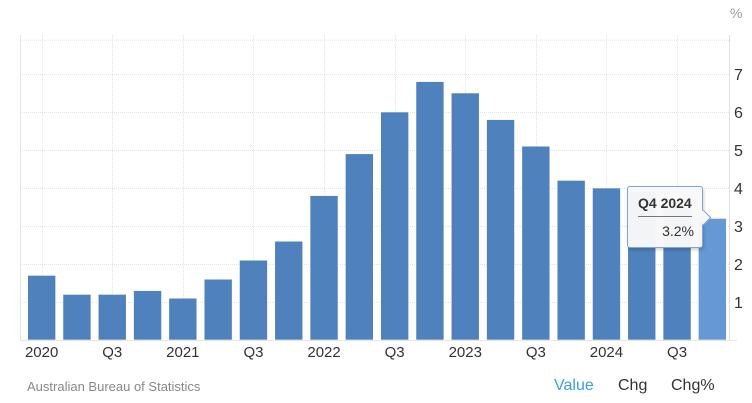  What do you see at coordinates (77, 317) in the screenshot?
I see `bar-2020-q2` at bounding box center [77, 317].